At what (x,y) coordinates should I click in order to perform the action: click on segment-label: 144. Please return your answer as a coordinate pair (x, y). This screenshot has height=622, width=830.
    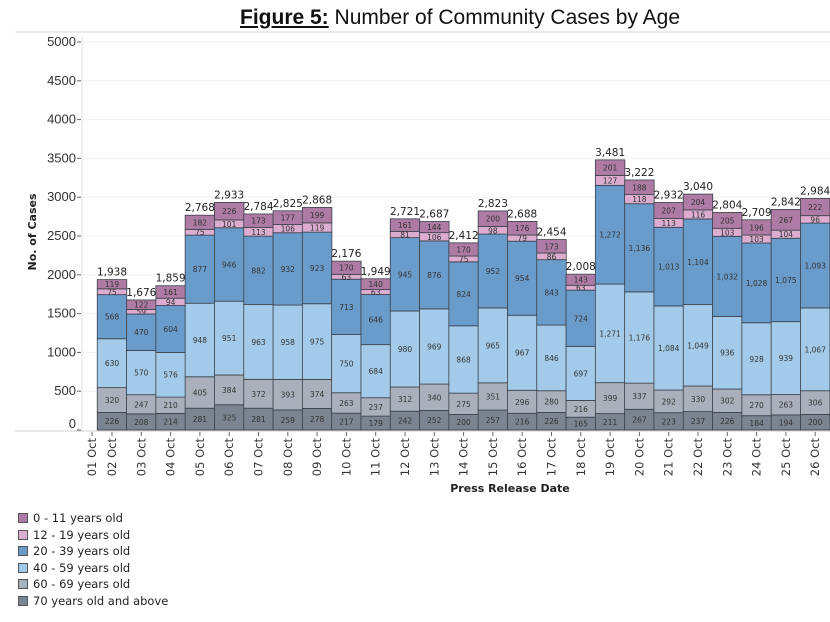
    Looking at the image, I should click on (434, 227).